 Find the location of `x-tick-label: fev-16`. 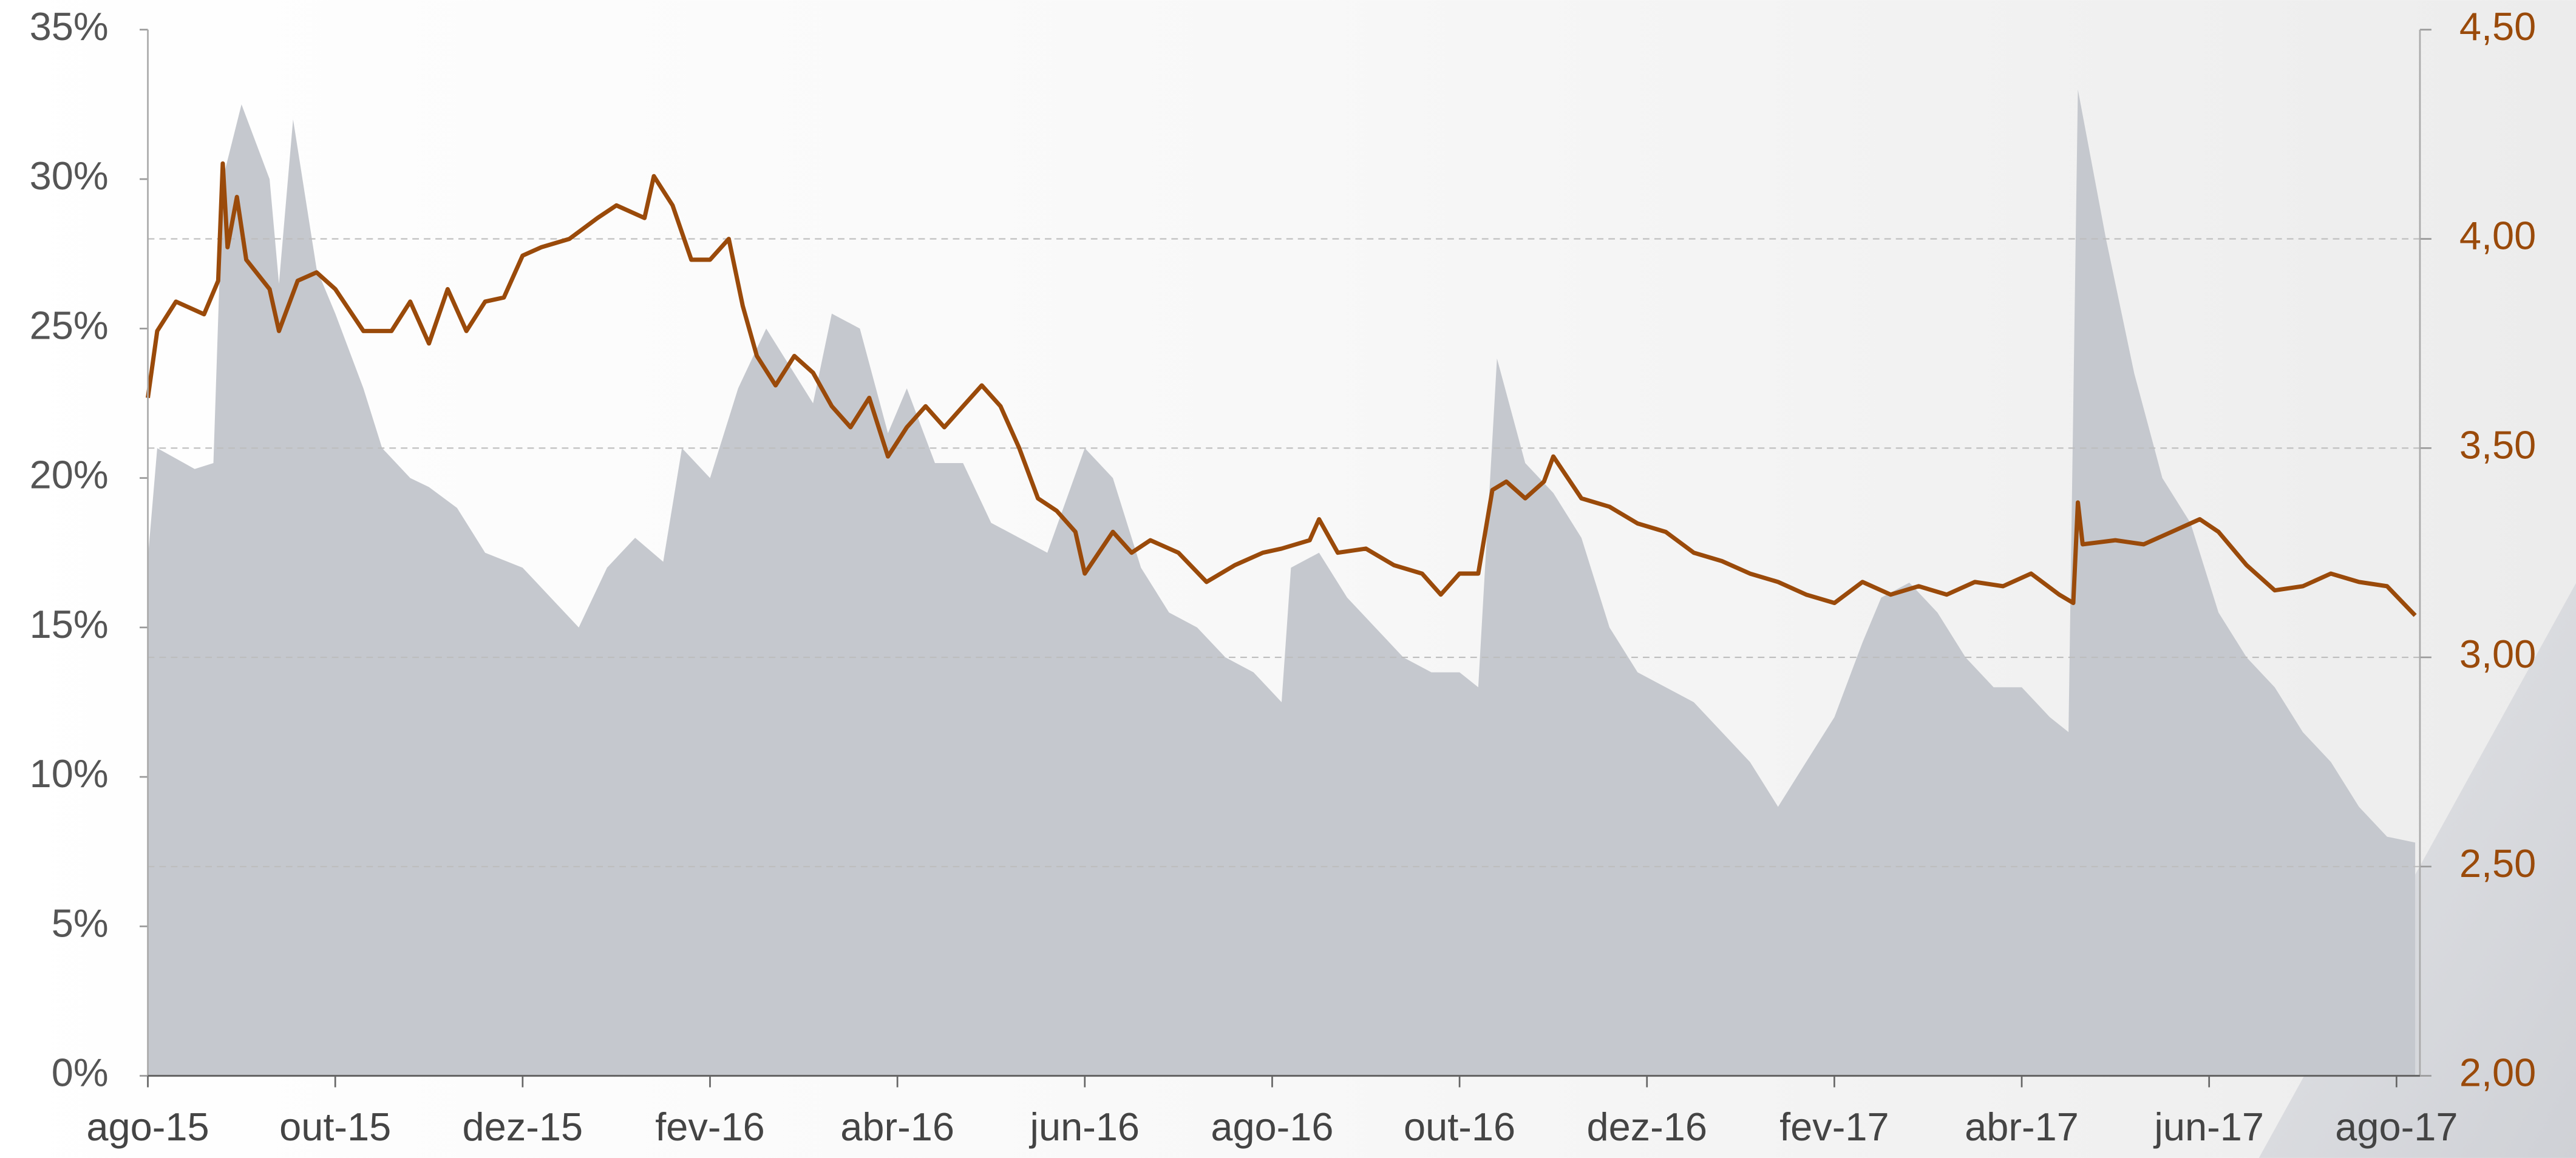

x-tick-label: fev-16 is located at coordinates (709, 1127).